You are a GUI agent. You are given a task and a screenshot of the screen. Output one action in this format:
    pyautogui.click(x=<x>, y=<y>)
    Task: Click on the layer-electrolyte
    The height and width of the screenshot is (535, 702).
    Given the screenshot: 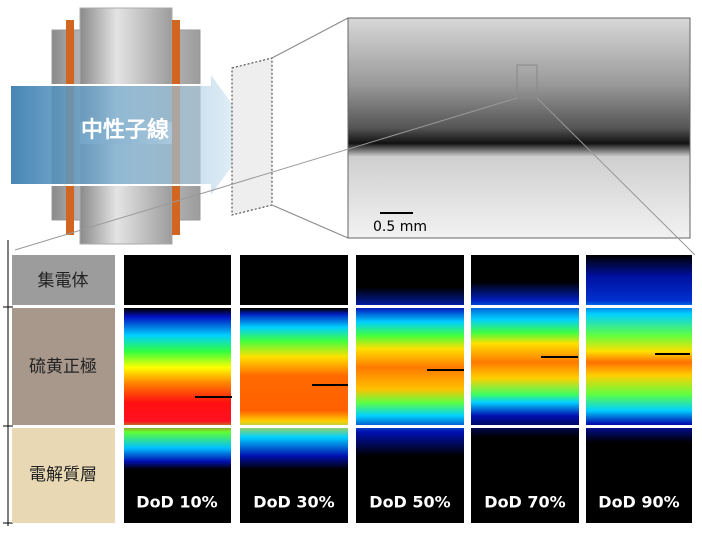 What is the action you would take?
    pyautogui.click(x=63, y=475)
    